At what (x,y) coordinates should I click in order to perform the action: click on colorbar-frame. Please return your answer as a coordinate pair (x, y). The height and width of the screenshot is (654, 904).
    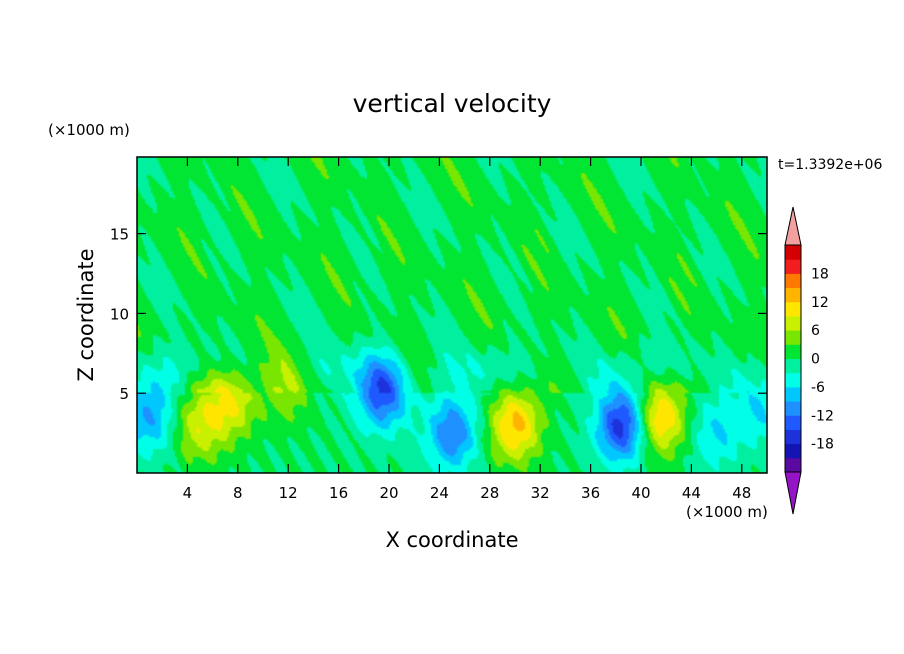
    Looking at the image, I should click on (793, 358).